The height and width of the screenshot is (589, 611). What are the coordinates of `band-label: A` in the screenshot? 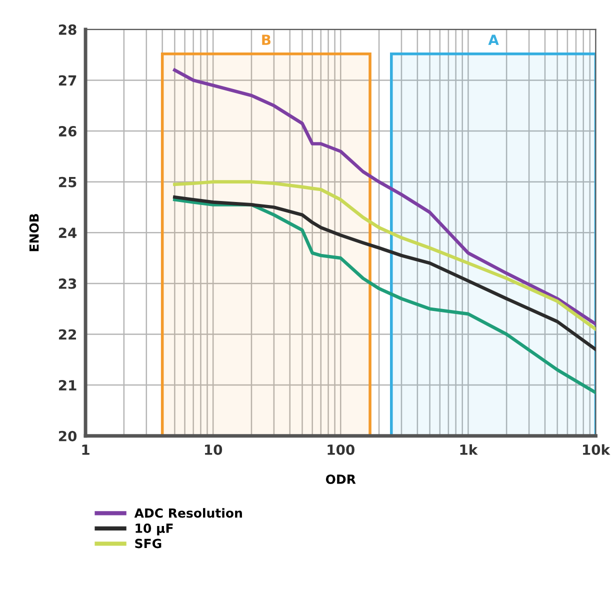 It's located at (493, 39).